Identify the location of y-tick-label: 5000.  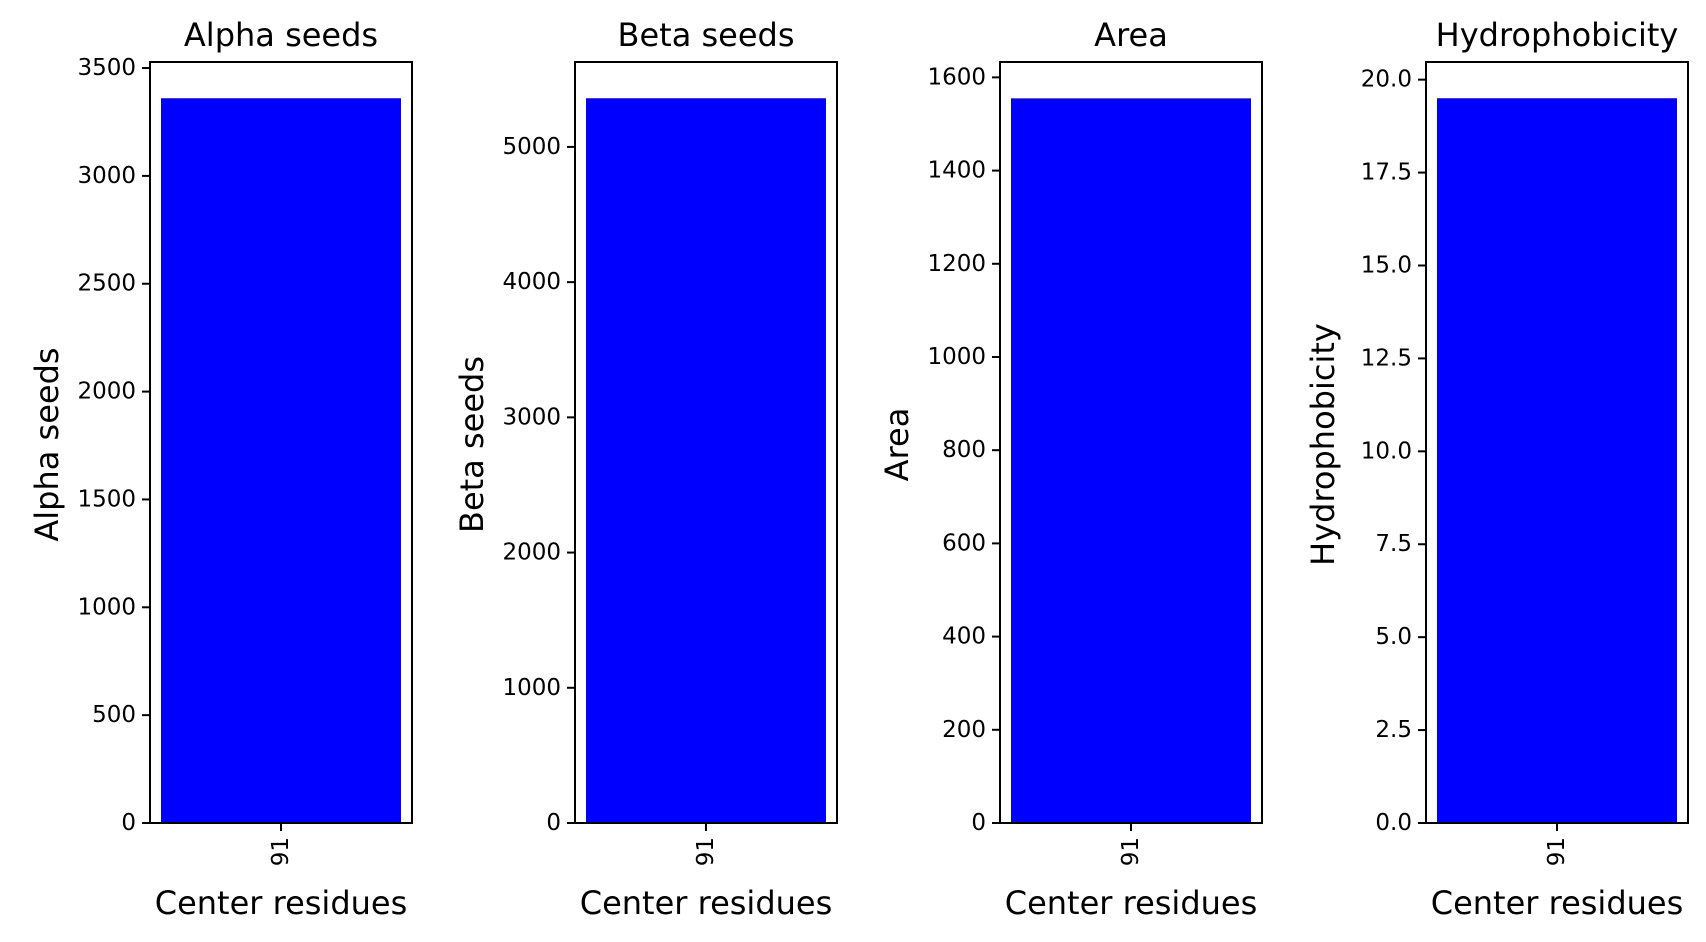
(531, 147).